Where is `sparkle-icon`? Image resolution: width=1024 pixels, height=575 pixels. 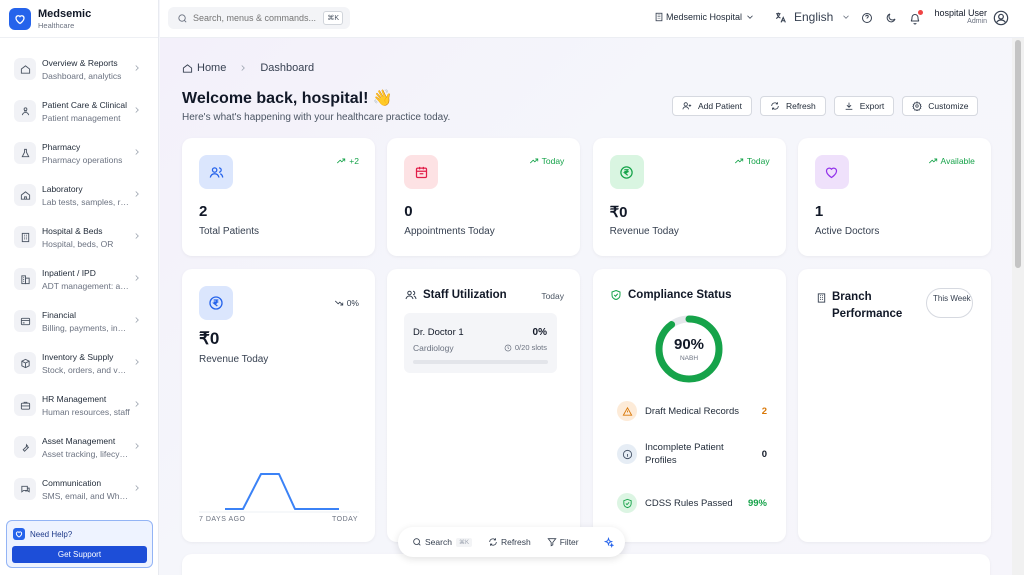
sparkle-icon is located at coordinates (608, 542).